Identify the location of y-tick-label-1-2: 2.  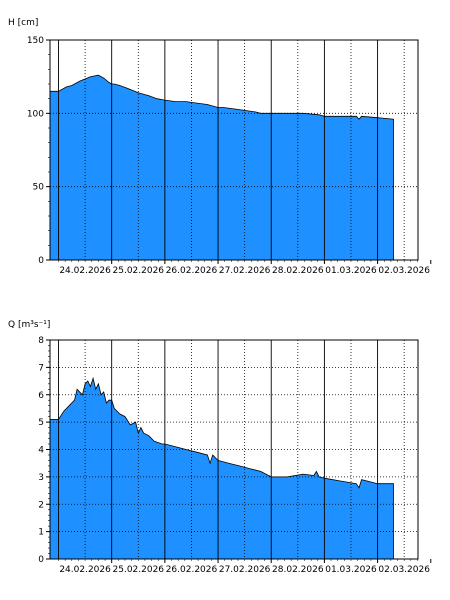
(41, 505).